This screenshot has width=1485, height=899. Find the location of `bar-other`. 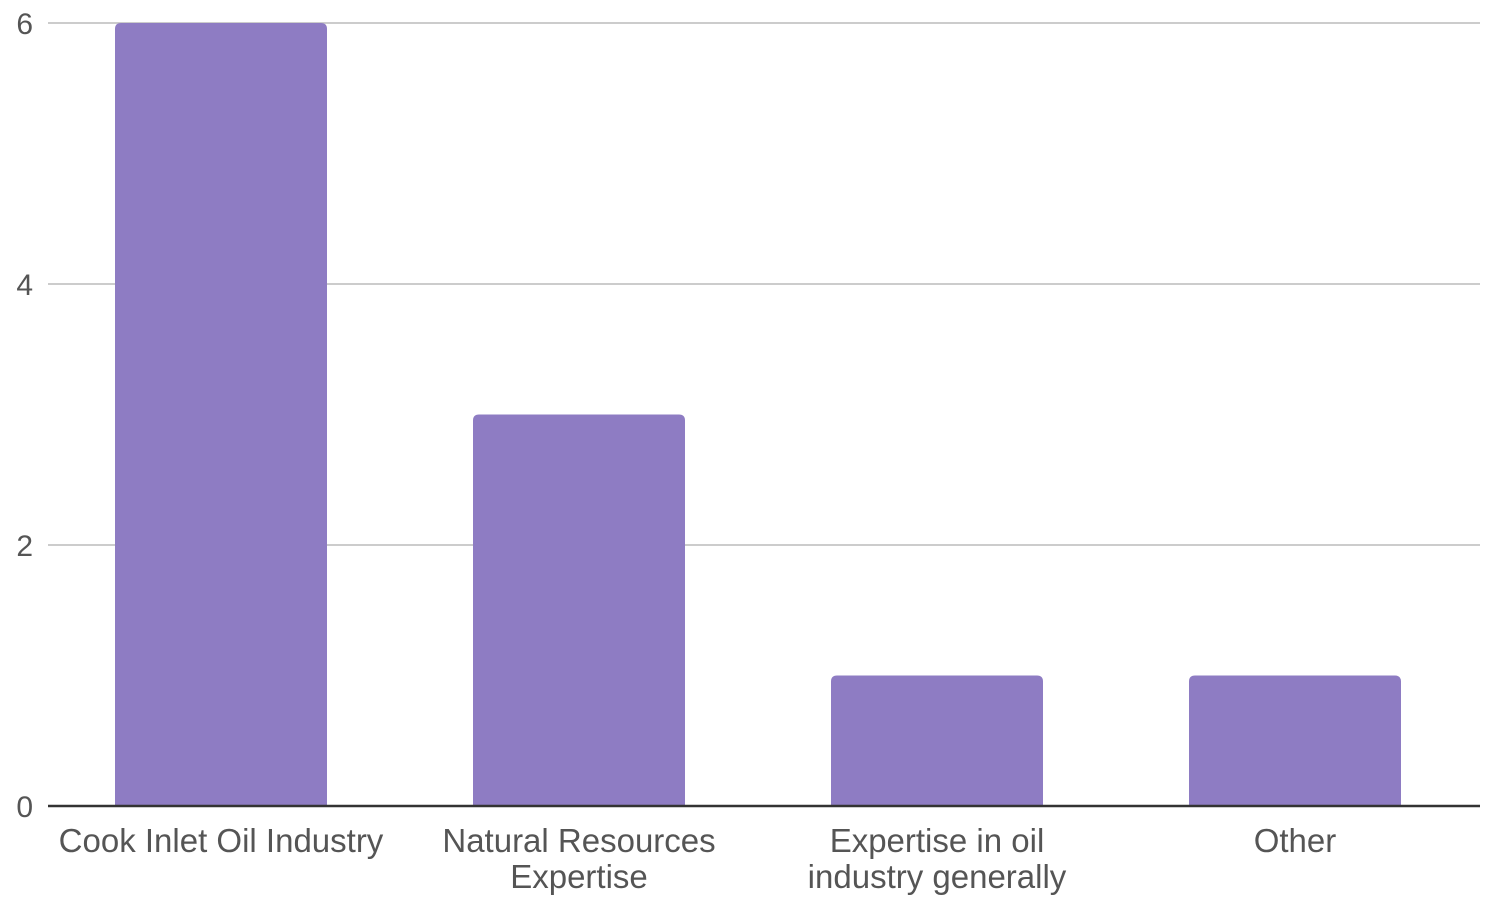

bar-other is located at coordinates (1295, 740).